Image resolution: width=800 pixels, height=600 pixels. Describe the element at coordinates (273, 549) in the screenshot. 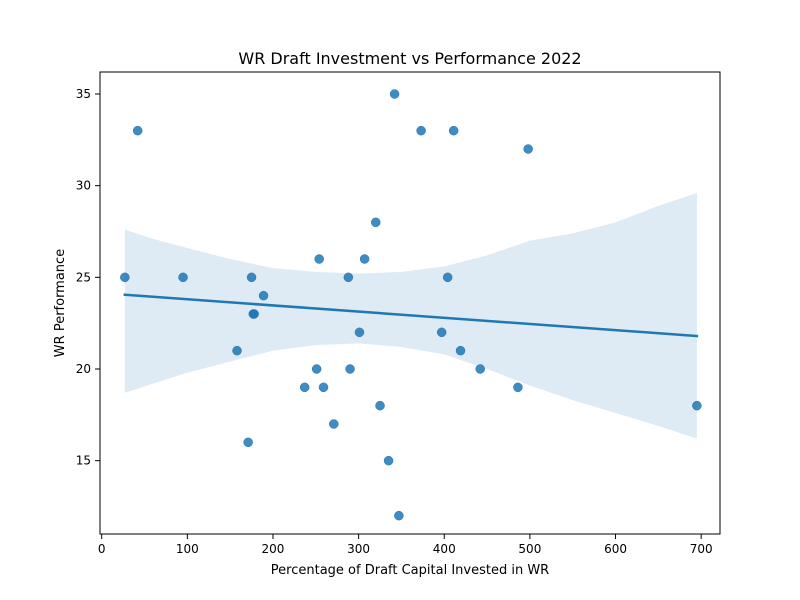

I see `x-tick-label-200: 200` at that location.